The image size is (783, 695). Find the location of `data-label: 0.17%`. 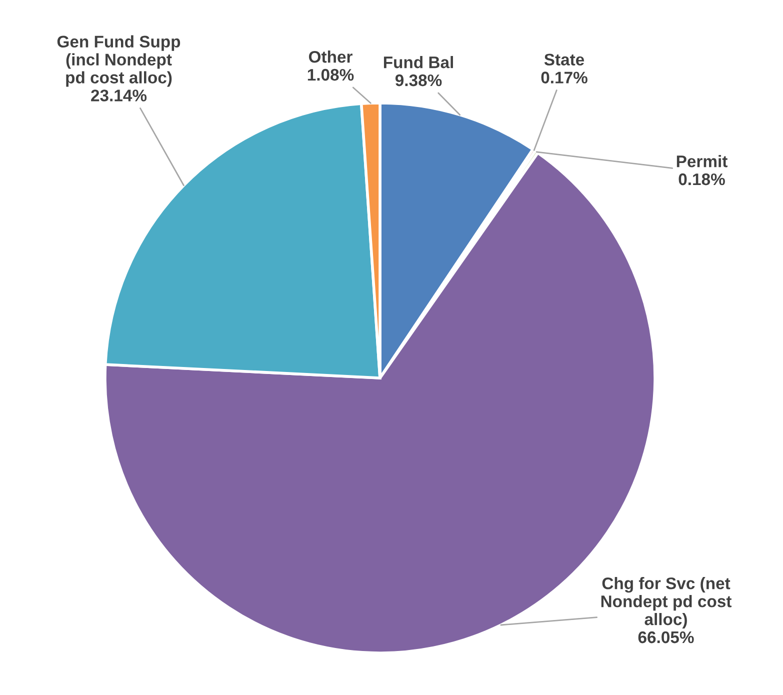

data-label: 0.17% is located at coordinates (564, 78).